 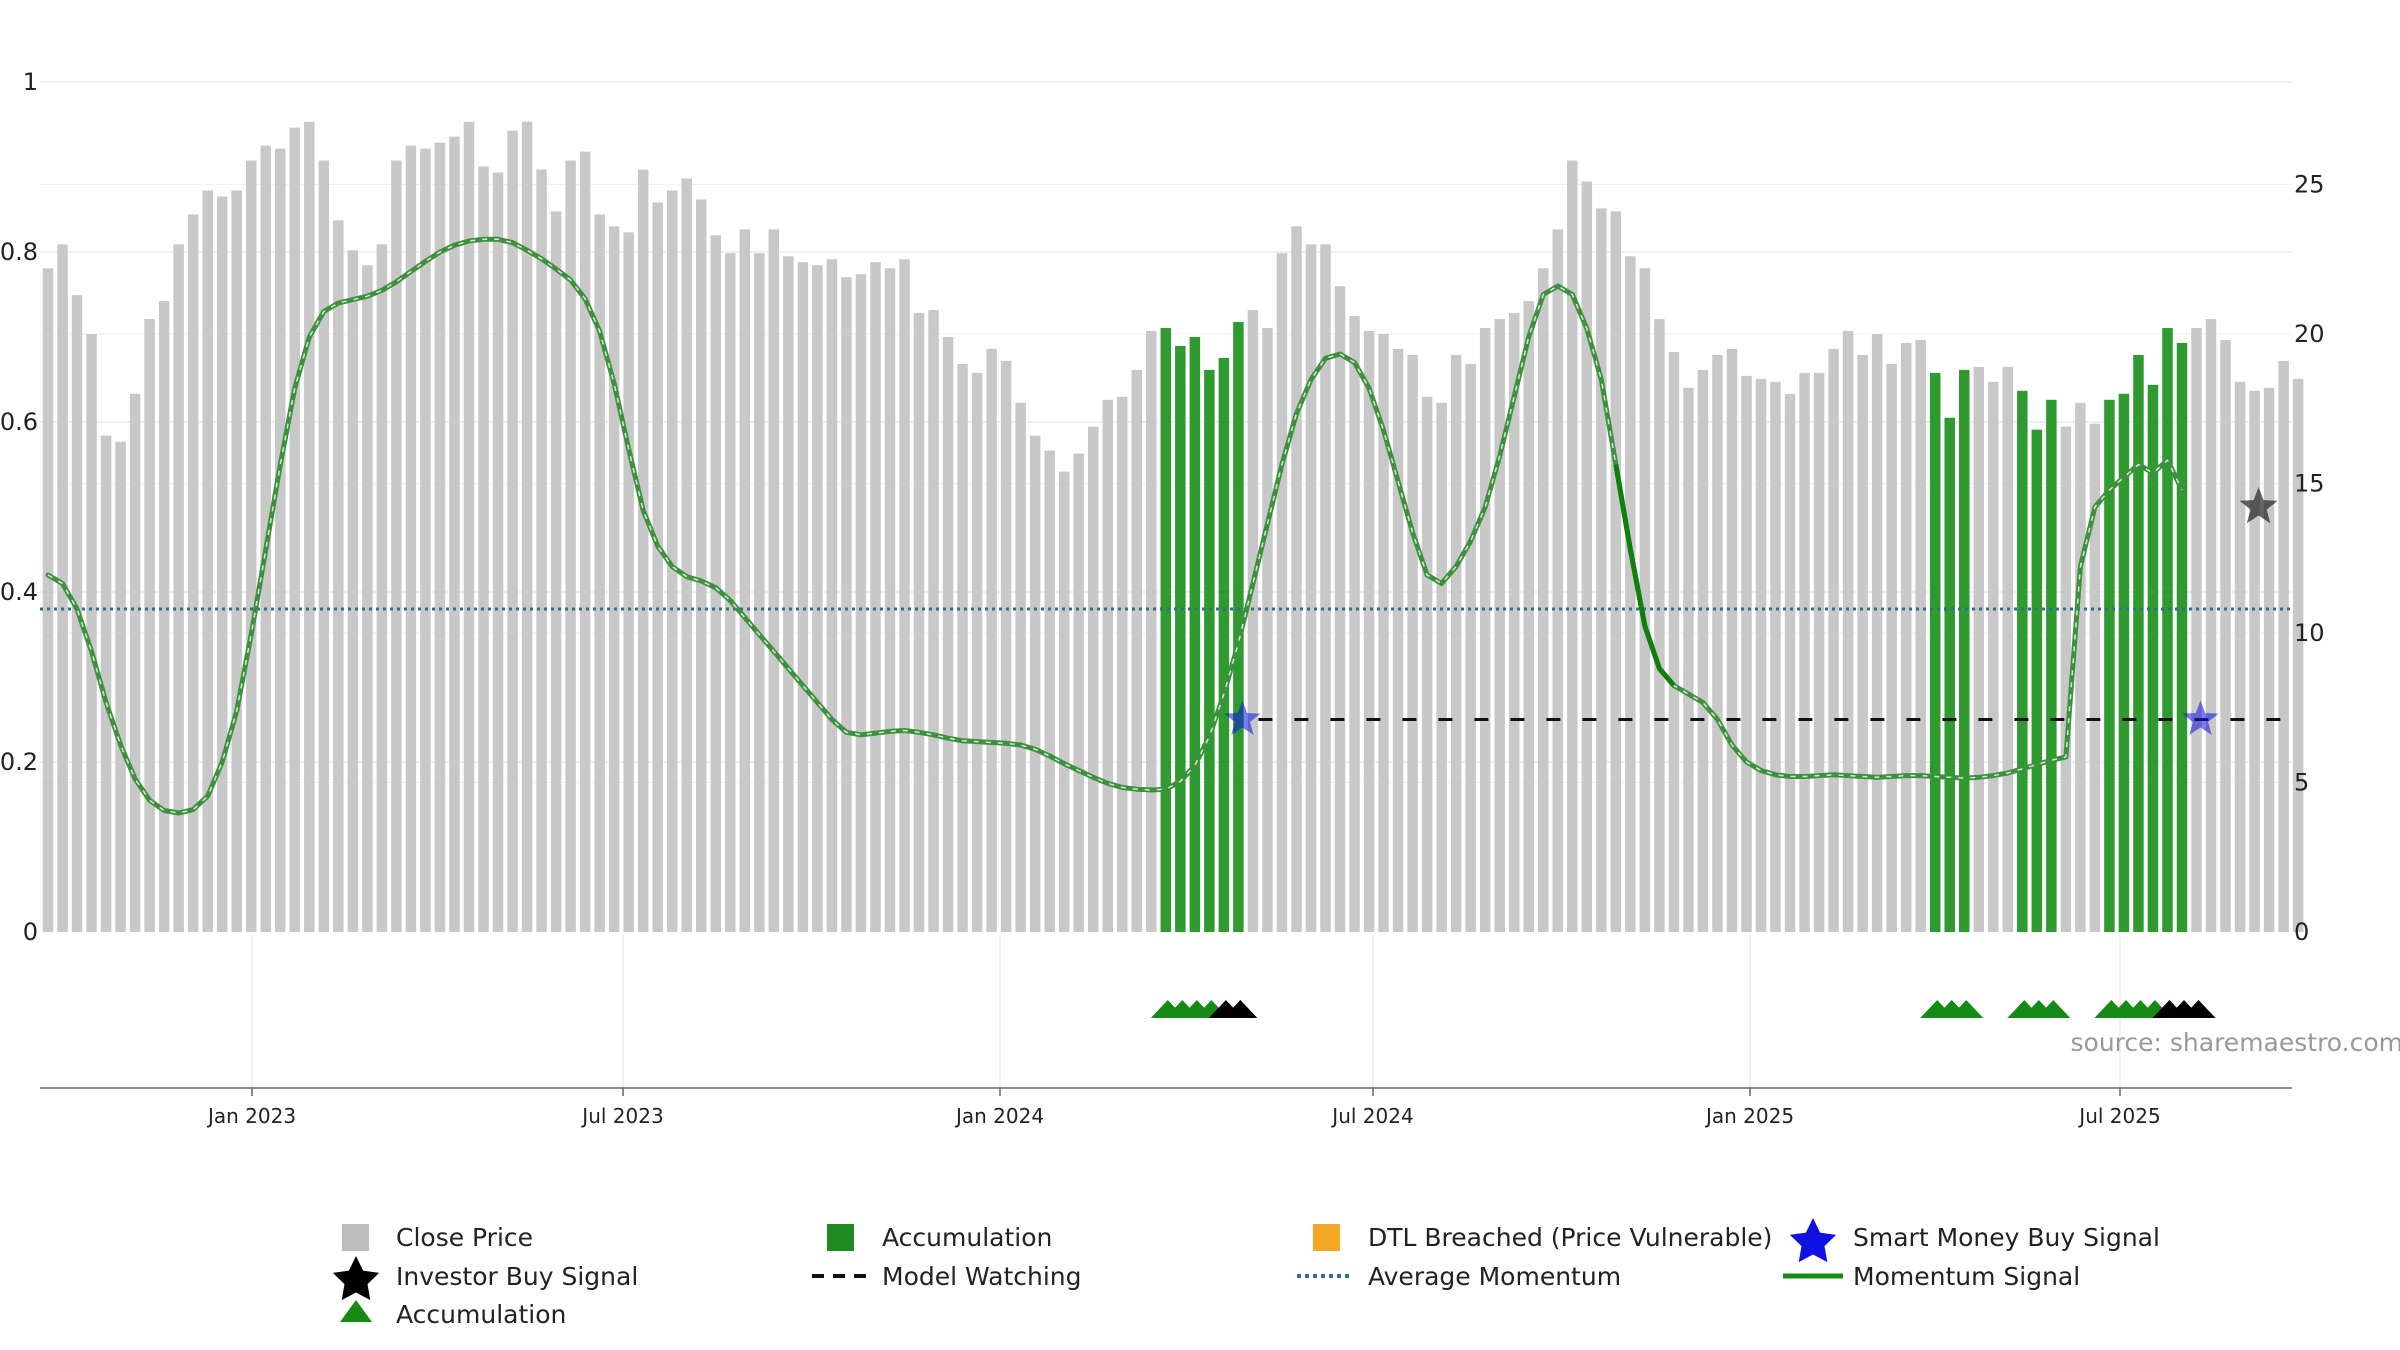 I want to click on dtl-swatch, so click(x=1326, y=1237).